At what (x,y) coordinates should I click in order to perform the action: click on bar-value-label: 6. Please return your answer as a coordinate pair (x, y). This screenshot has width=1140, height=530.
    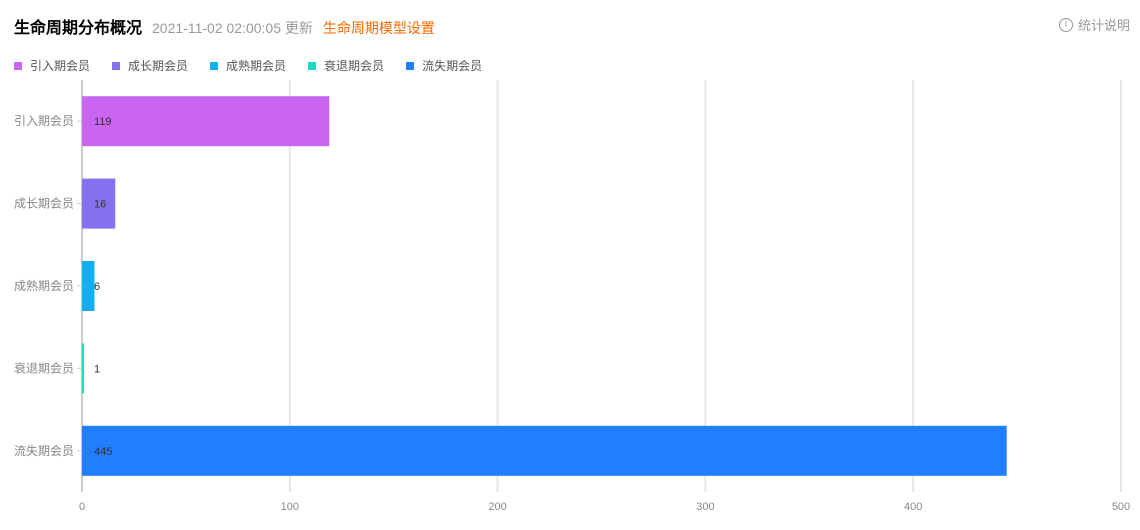
    Looking at the image, I should click on (97, 287).